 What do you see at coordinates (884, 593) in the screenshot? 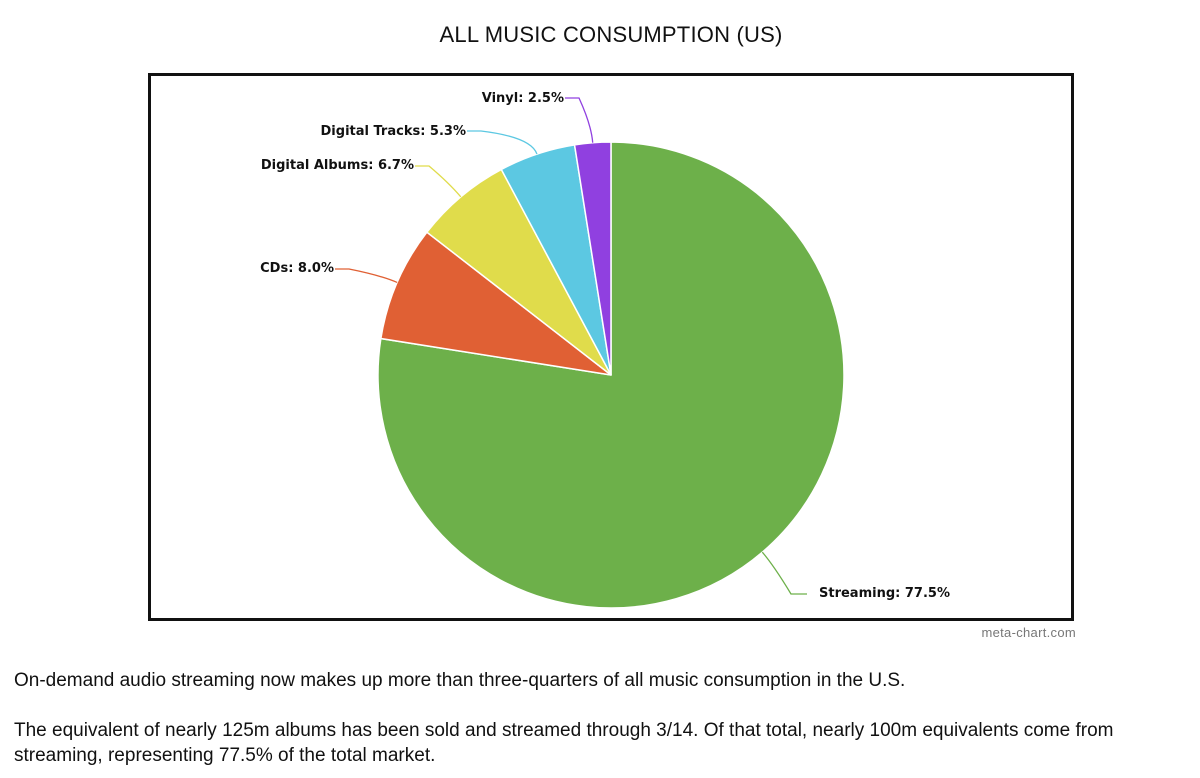
I see `slice-label-streaming: Streaming: 77.5%` at bounding box center [884, 593].